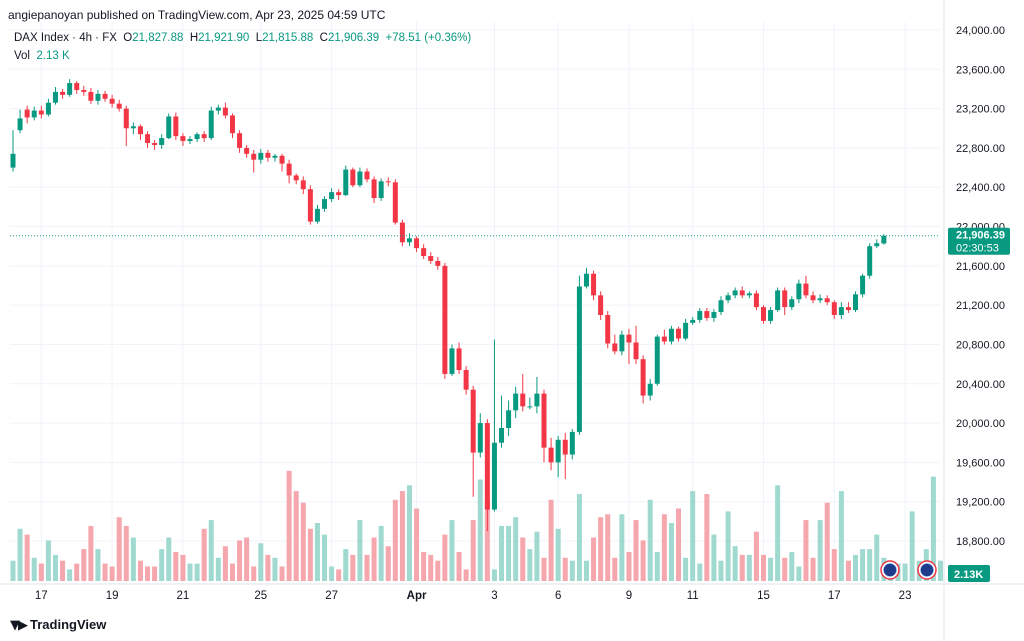  What do you see at coordinates (473, 596) in the screenshot?
I see `time-axis: 17 19 21 25 27 Apr 3 6 9 11 15 17 23` at bounding box center [473, 596].